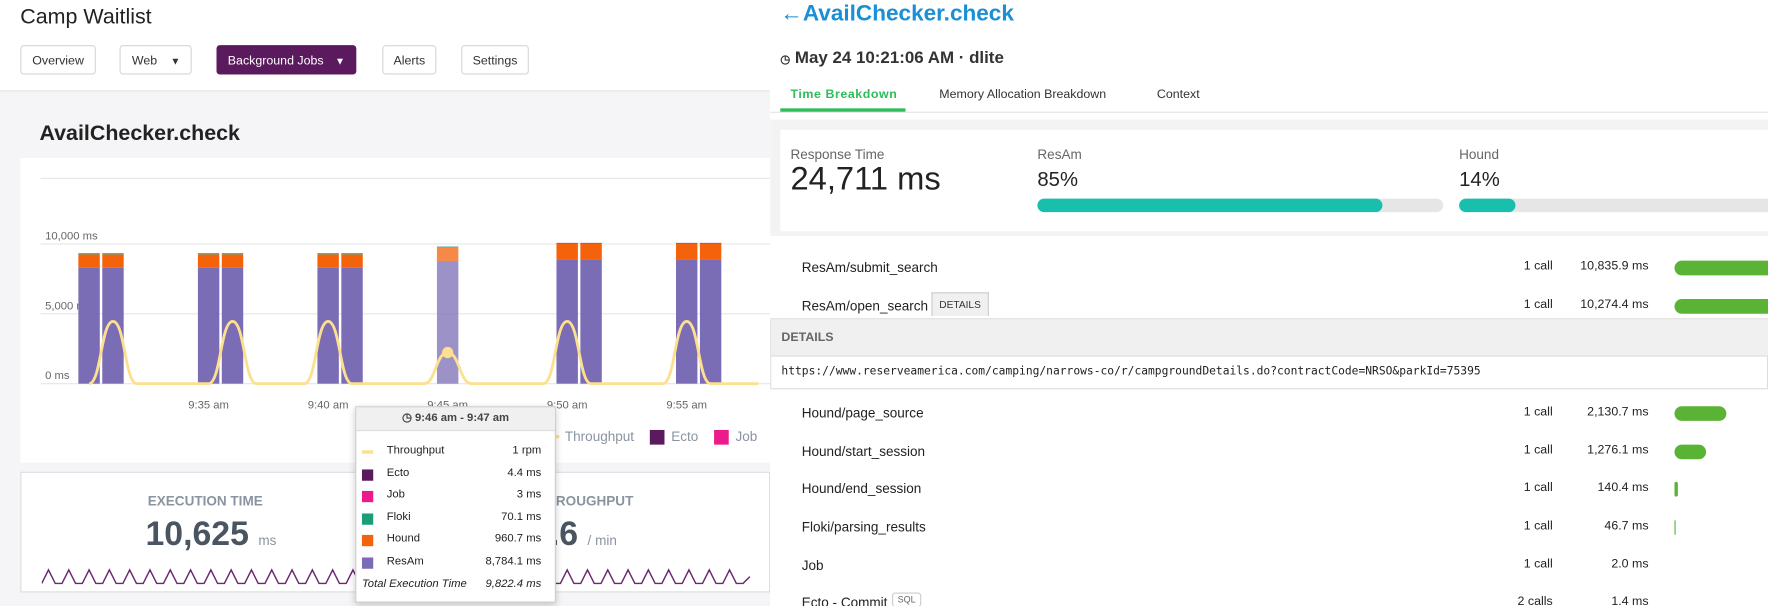 Image resolution: width=1768 pixels, height=606 pixels. Describe the element at coordinates (861, 488) in the screenshot. I see `row-name: Hound/end_session` at that location.